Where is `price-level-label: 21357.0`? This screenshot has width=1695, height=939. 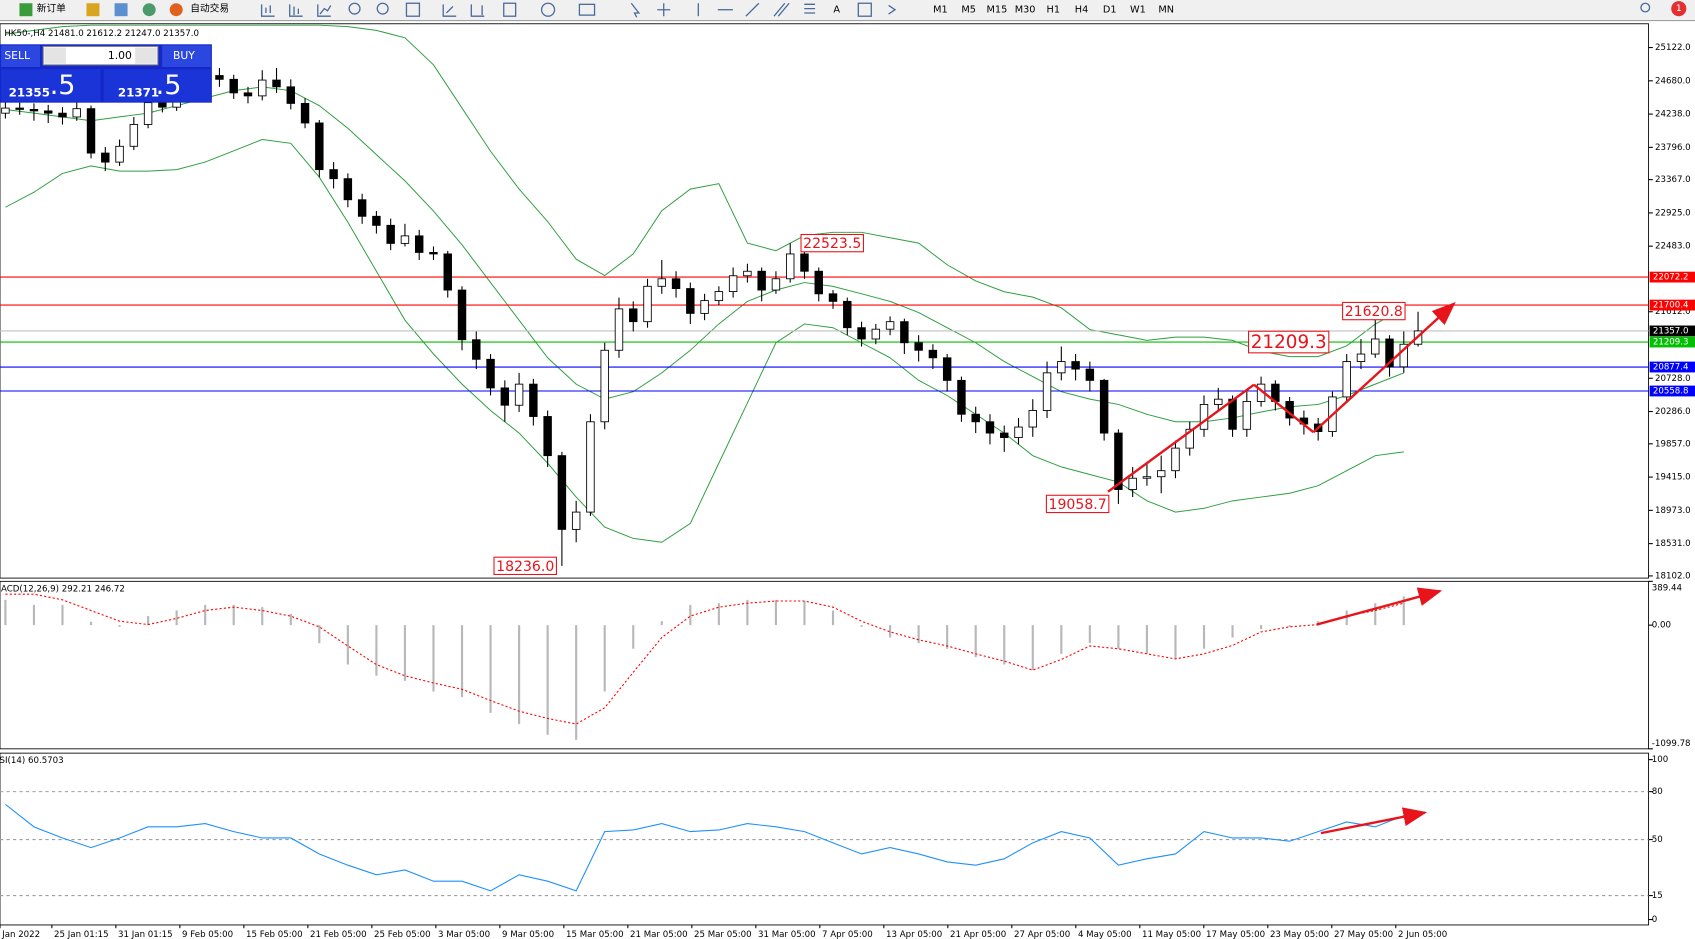 price-level-label: 21357.0 is located at coordinates (1671, 331).